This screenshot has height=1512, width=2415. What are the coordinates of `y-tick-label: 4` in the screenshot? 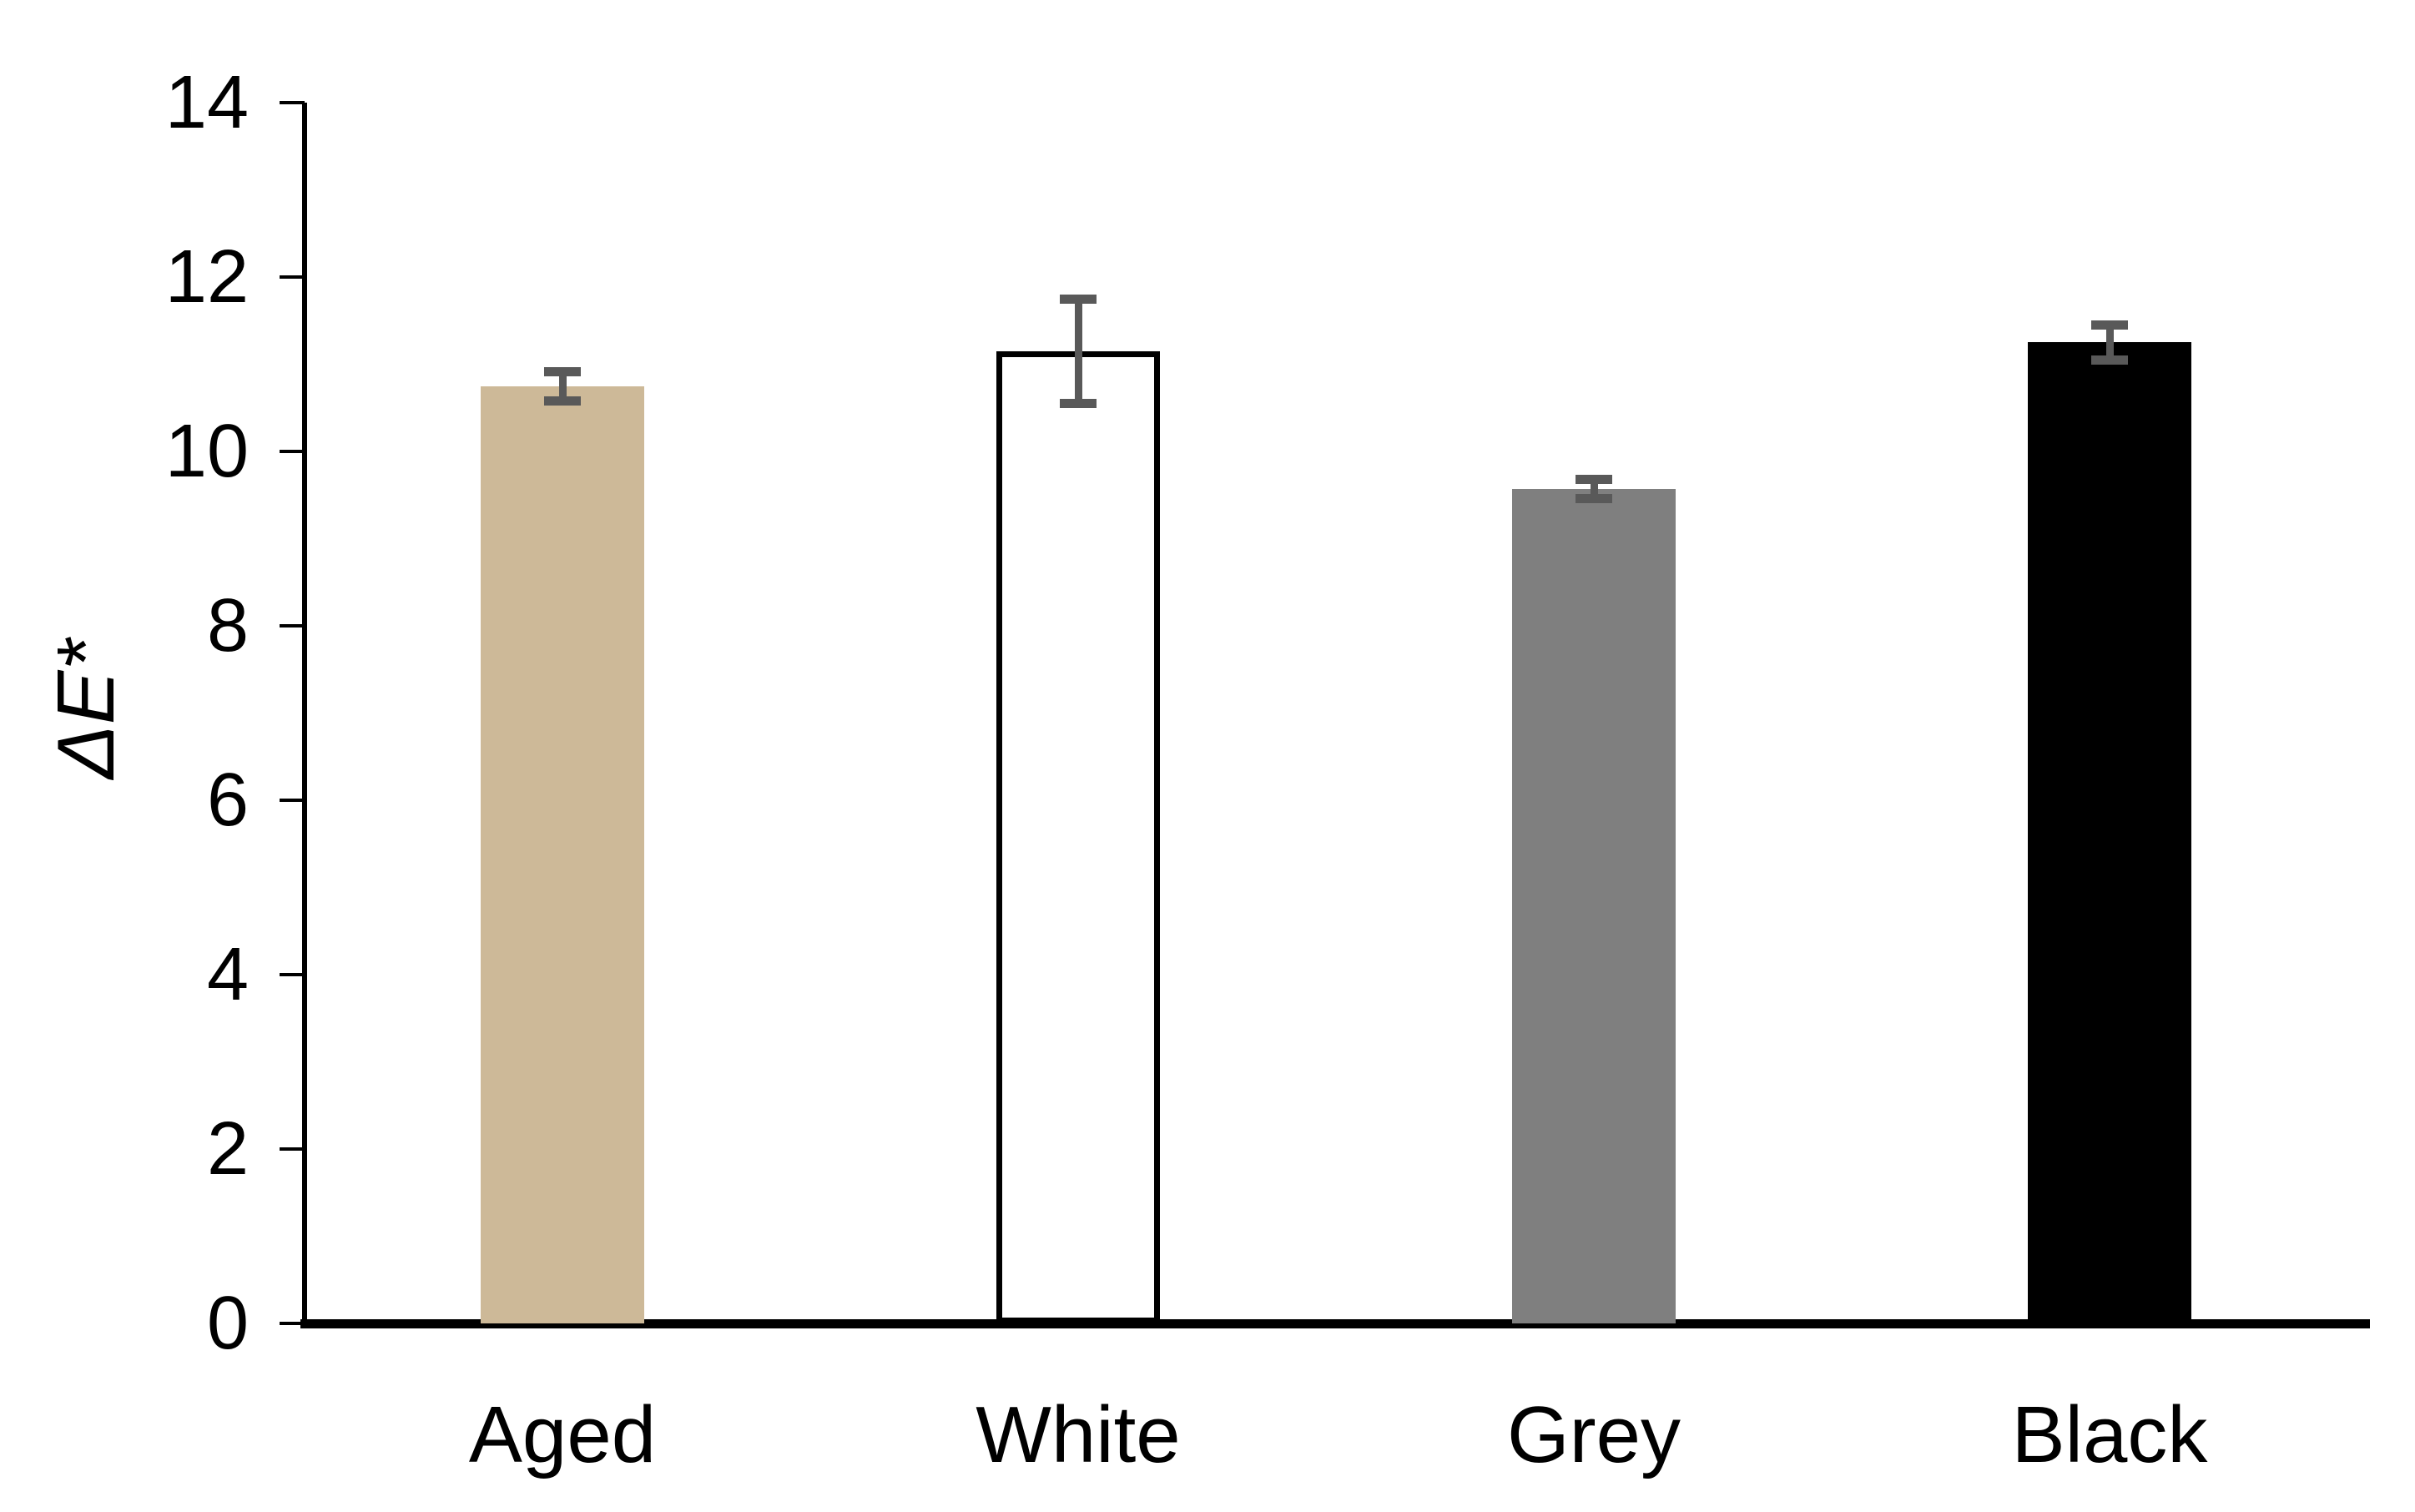 It's located at (227, 974).